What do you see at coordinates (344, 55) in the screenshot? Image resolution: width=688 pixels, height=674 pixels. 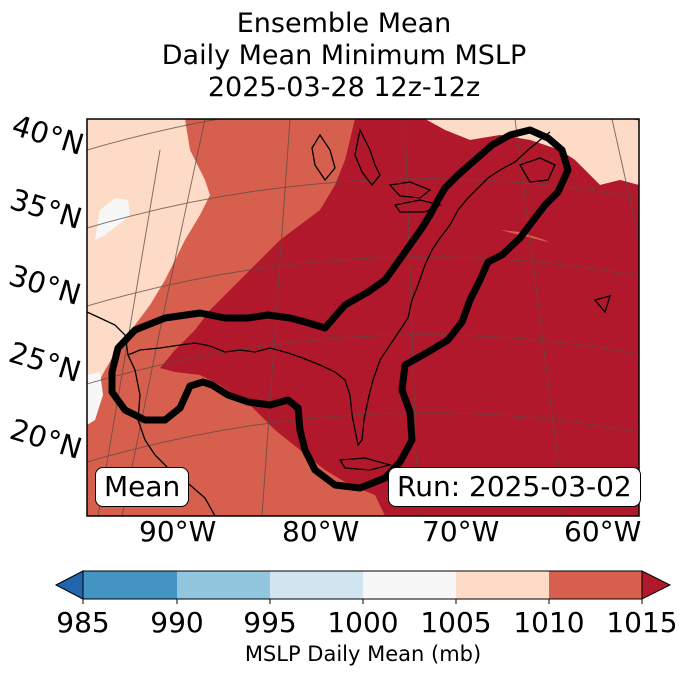 I see `title-line-2: Daily Mean Minimum MSLP` at bounding box center [344, 55].